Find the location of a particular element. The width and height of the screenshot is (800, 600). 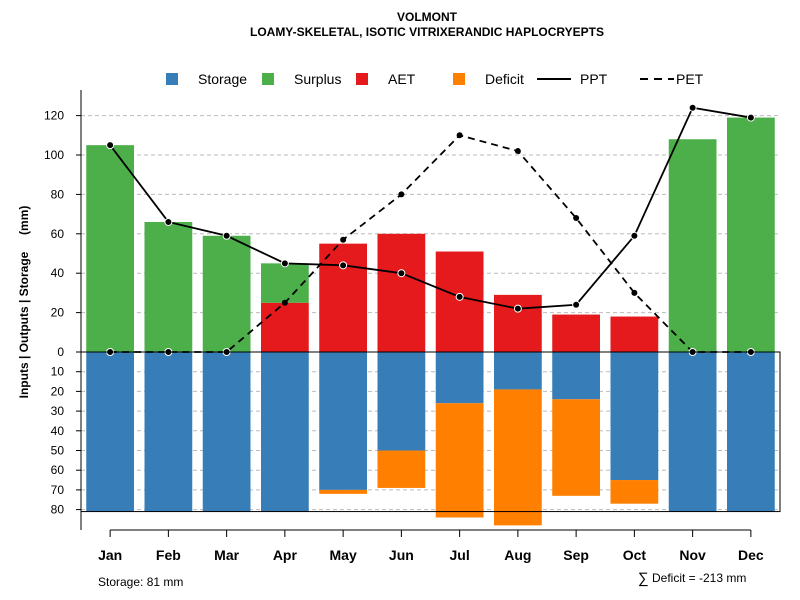

legend-label-aet: AET is located at coordinates (402, 79).